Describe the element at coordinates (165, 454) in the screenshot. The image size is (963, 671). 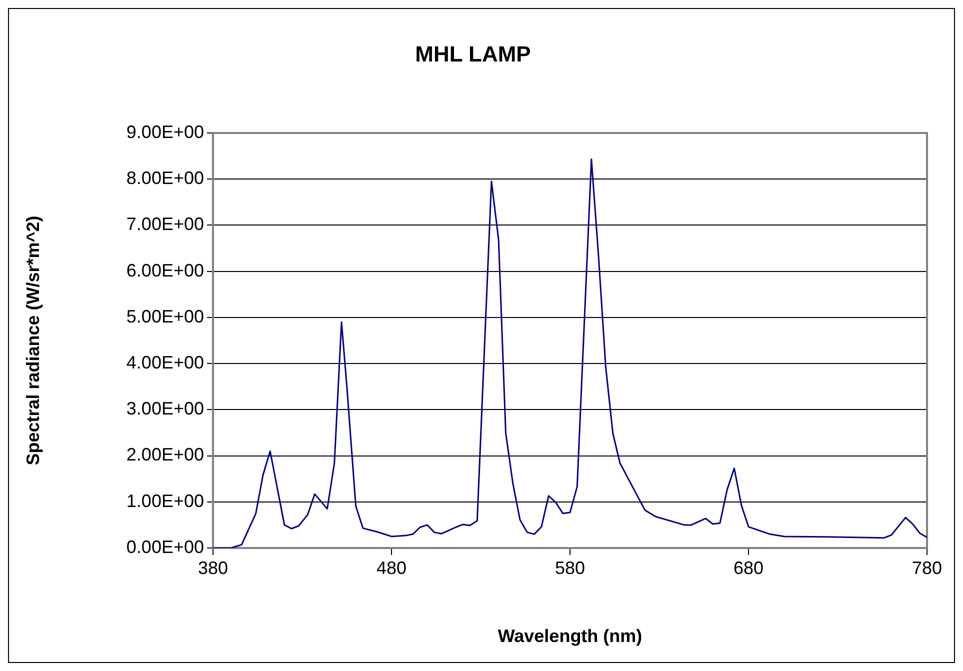
I see `y-tick-label: 2.00E+00` at that location.